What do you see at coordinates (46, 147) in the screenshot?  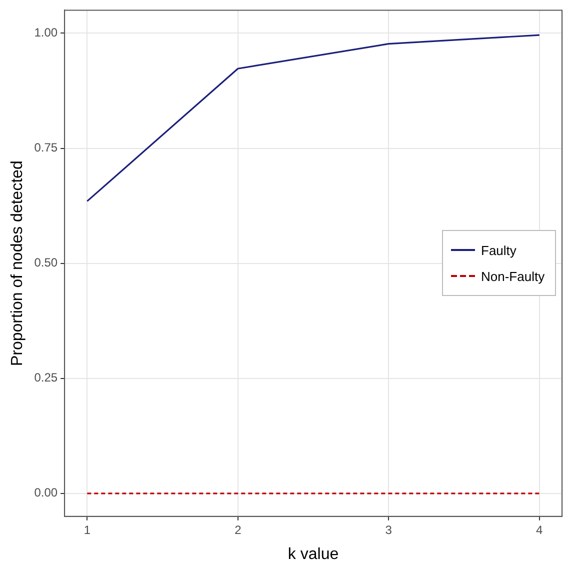 I see `y-tick-label: 0.75` at bounding box center [46, 147].